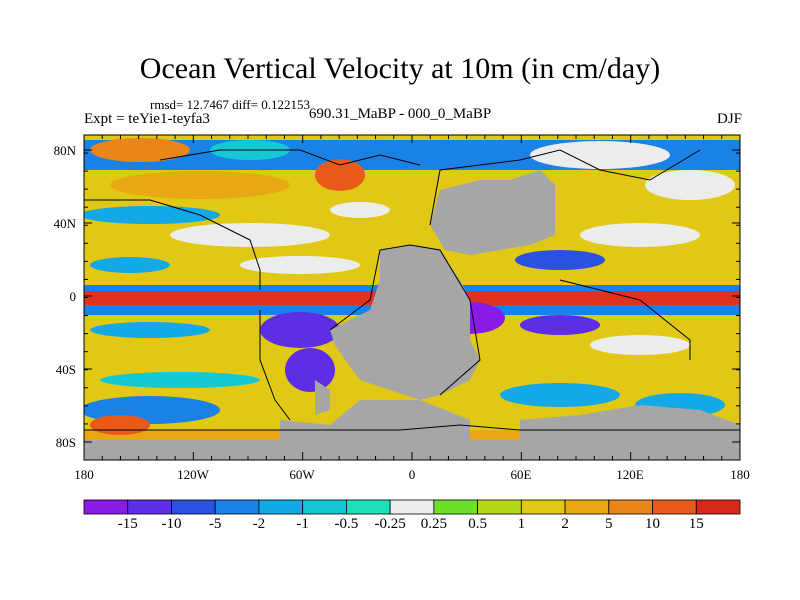 The image size is (800, 600). I want to click on colorbar-tick-label: 10, so click(653, 524).